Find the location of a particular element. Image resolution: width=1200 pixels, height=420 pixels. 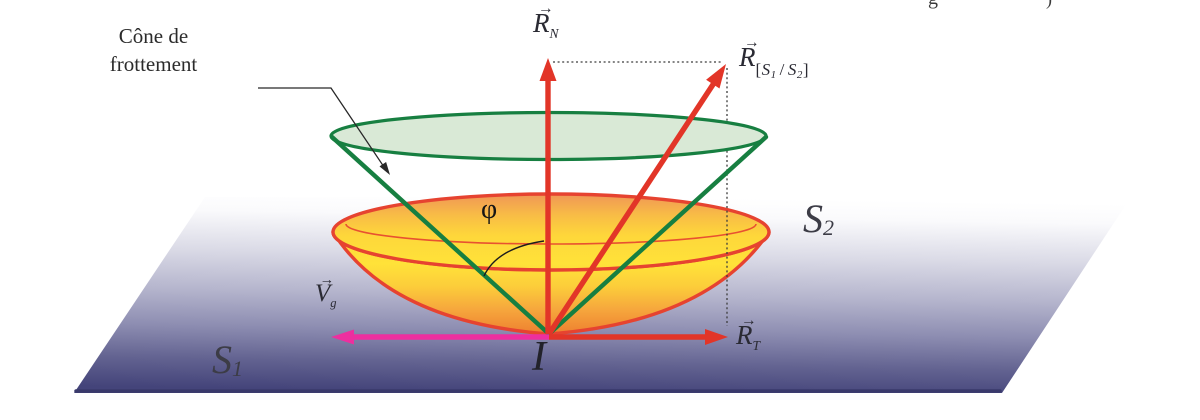

friction-cone-edge-left is located at coordinates (440, 235).